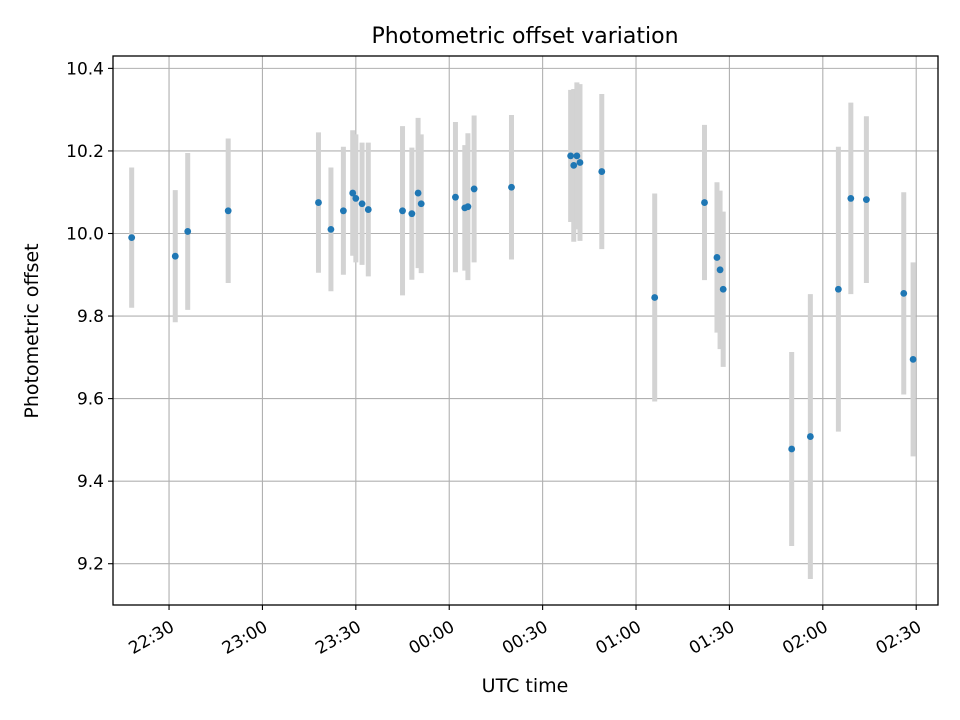 Image resolution: width=960 pixels, height=720 pixels. What do you see at coordinates (245, 638) in the screenshot?
I see `x-tick-label: 23:00` at bounding box center [245, 638].